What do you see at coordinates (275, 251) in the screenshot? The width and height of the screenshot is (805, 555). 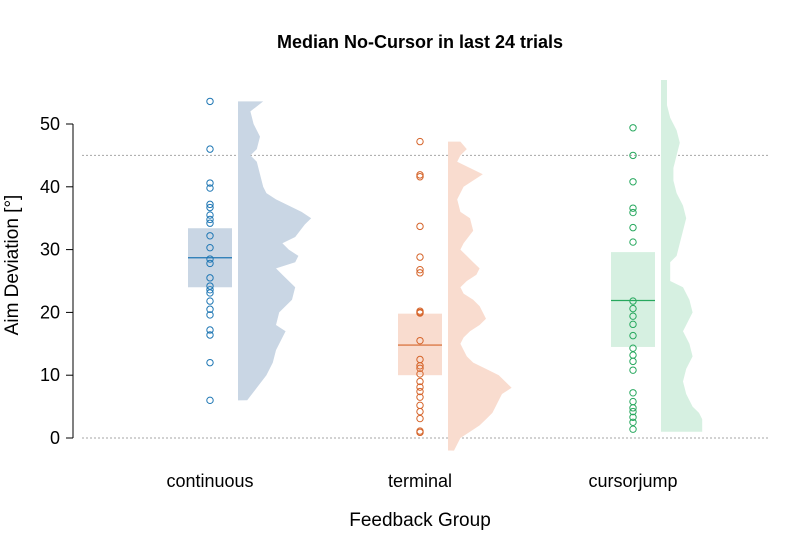 I see `density-continuous` at bounding box center [275, 251].